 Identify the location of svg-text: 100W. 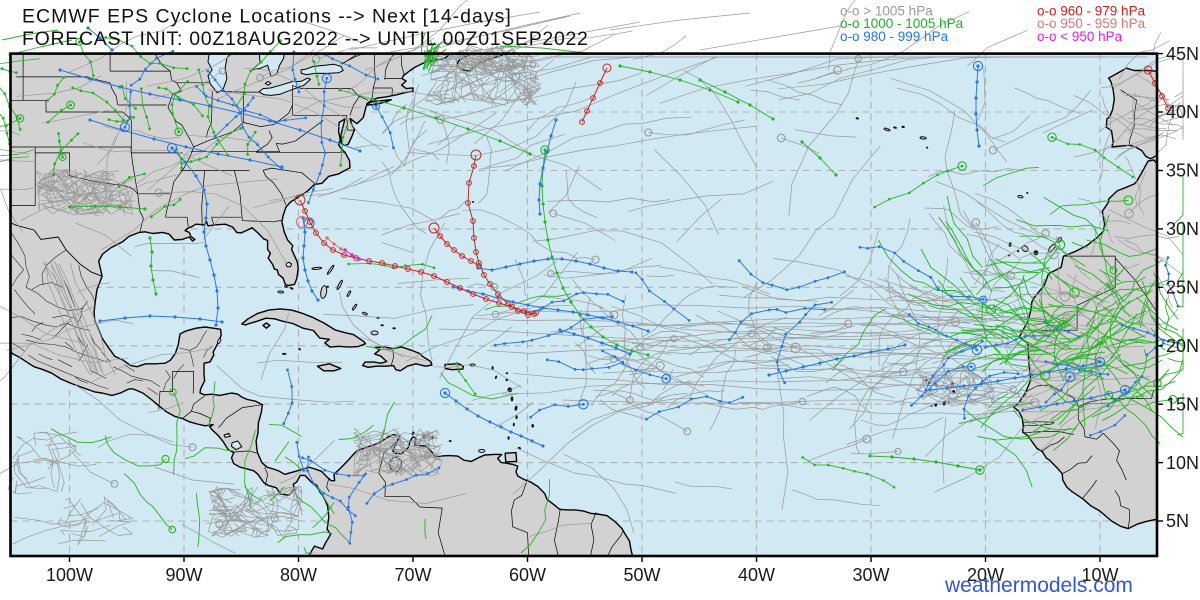
(69, 575).